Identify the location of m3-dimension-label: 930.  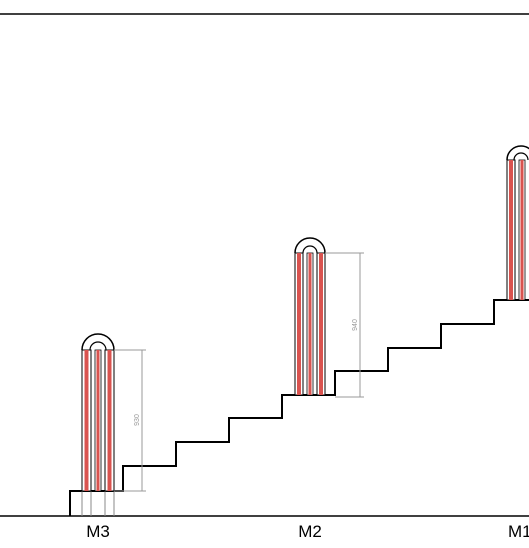
(137, 420).